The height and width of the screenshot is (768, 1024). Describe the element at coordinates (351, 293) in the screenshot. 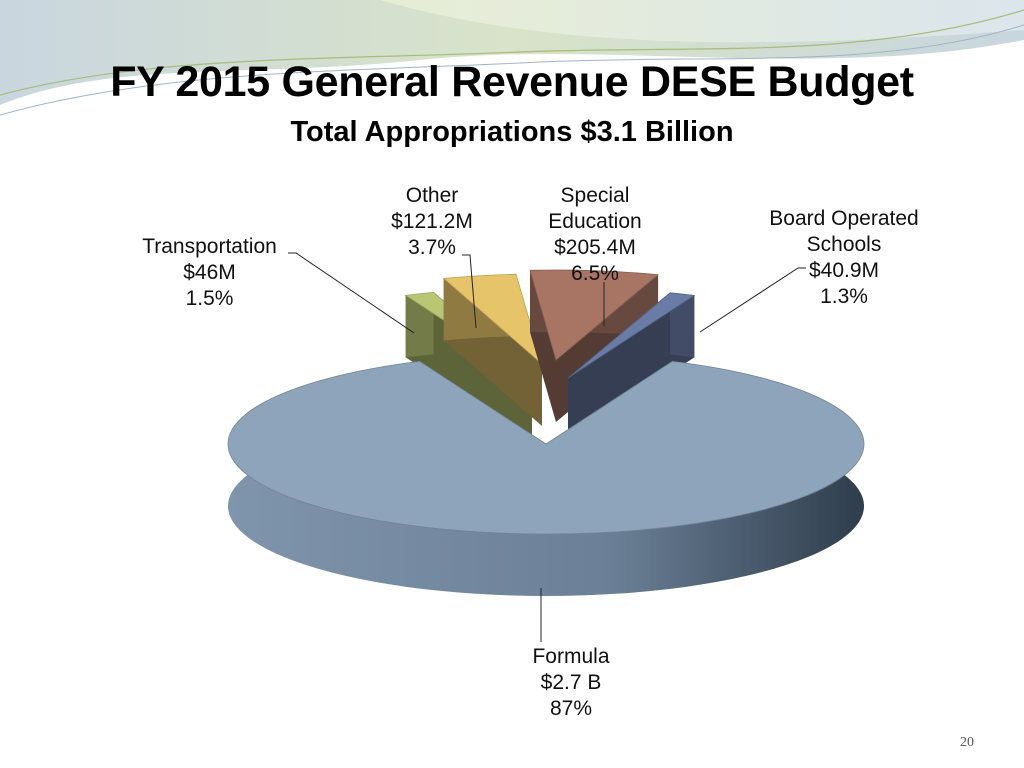

I see `leader-transportation` at that location.